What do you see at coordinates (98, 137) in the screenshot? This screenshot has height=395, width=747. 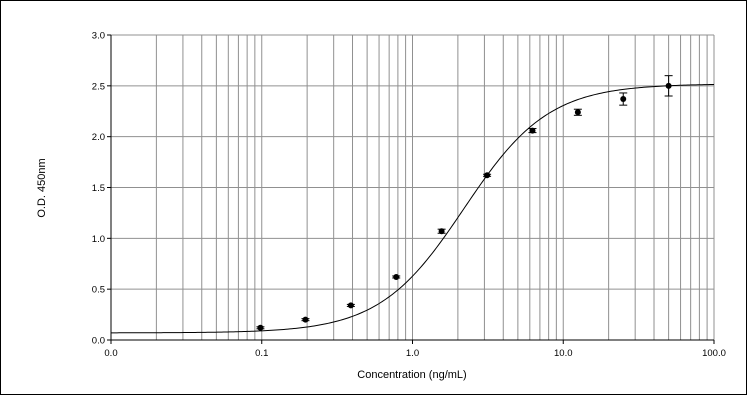 I see `y-tick-label: 2.0` at bounding box center [98, 137].